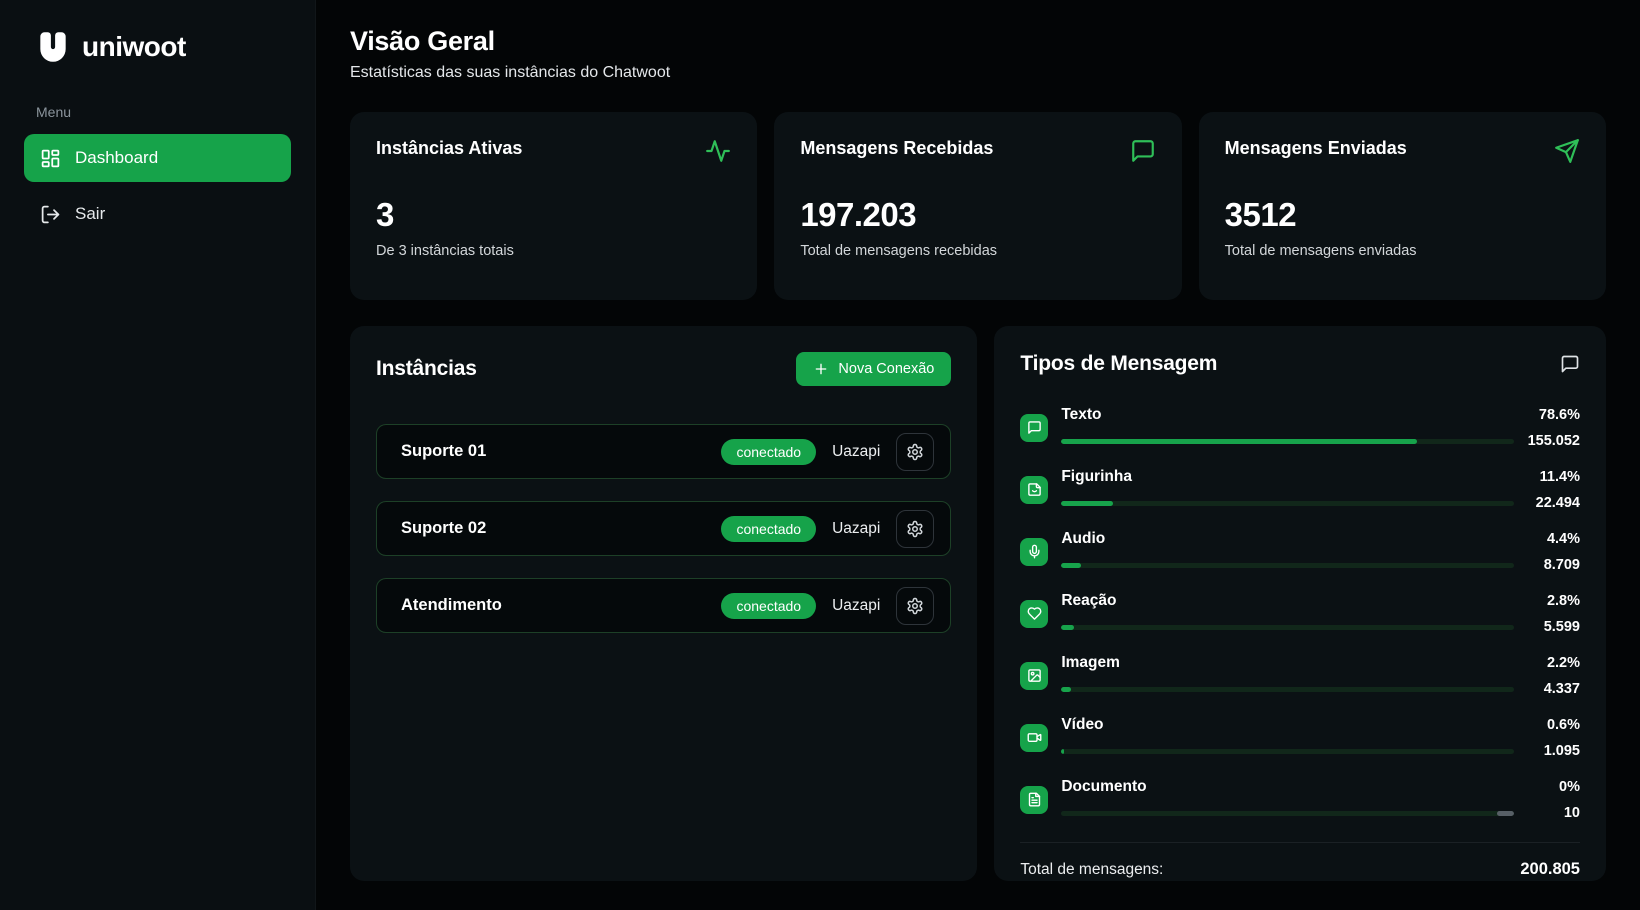 This screenshot has width=1640, height=910. I want to click on message-type-count: 8.709, so click(1561, 565).